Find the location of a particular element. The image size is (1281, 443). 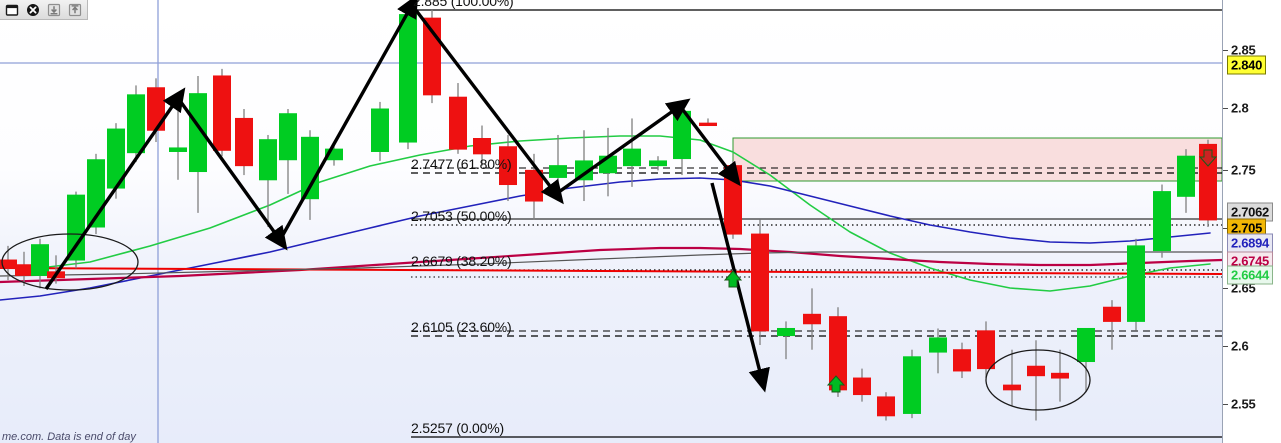

fib-label-2: 2.7053 (50.00%) is located at coordinates (461, 216).